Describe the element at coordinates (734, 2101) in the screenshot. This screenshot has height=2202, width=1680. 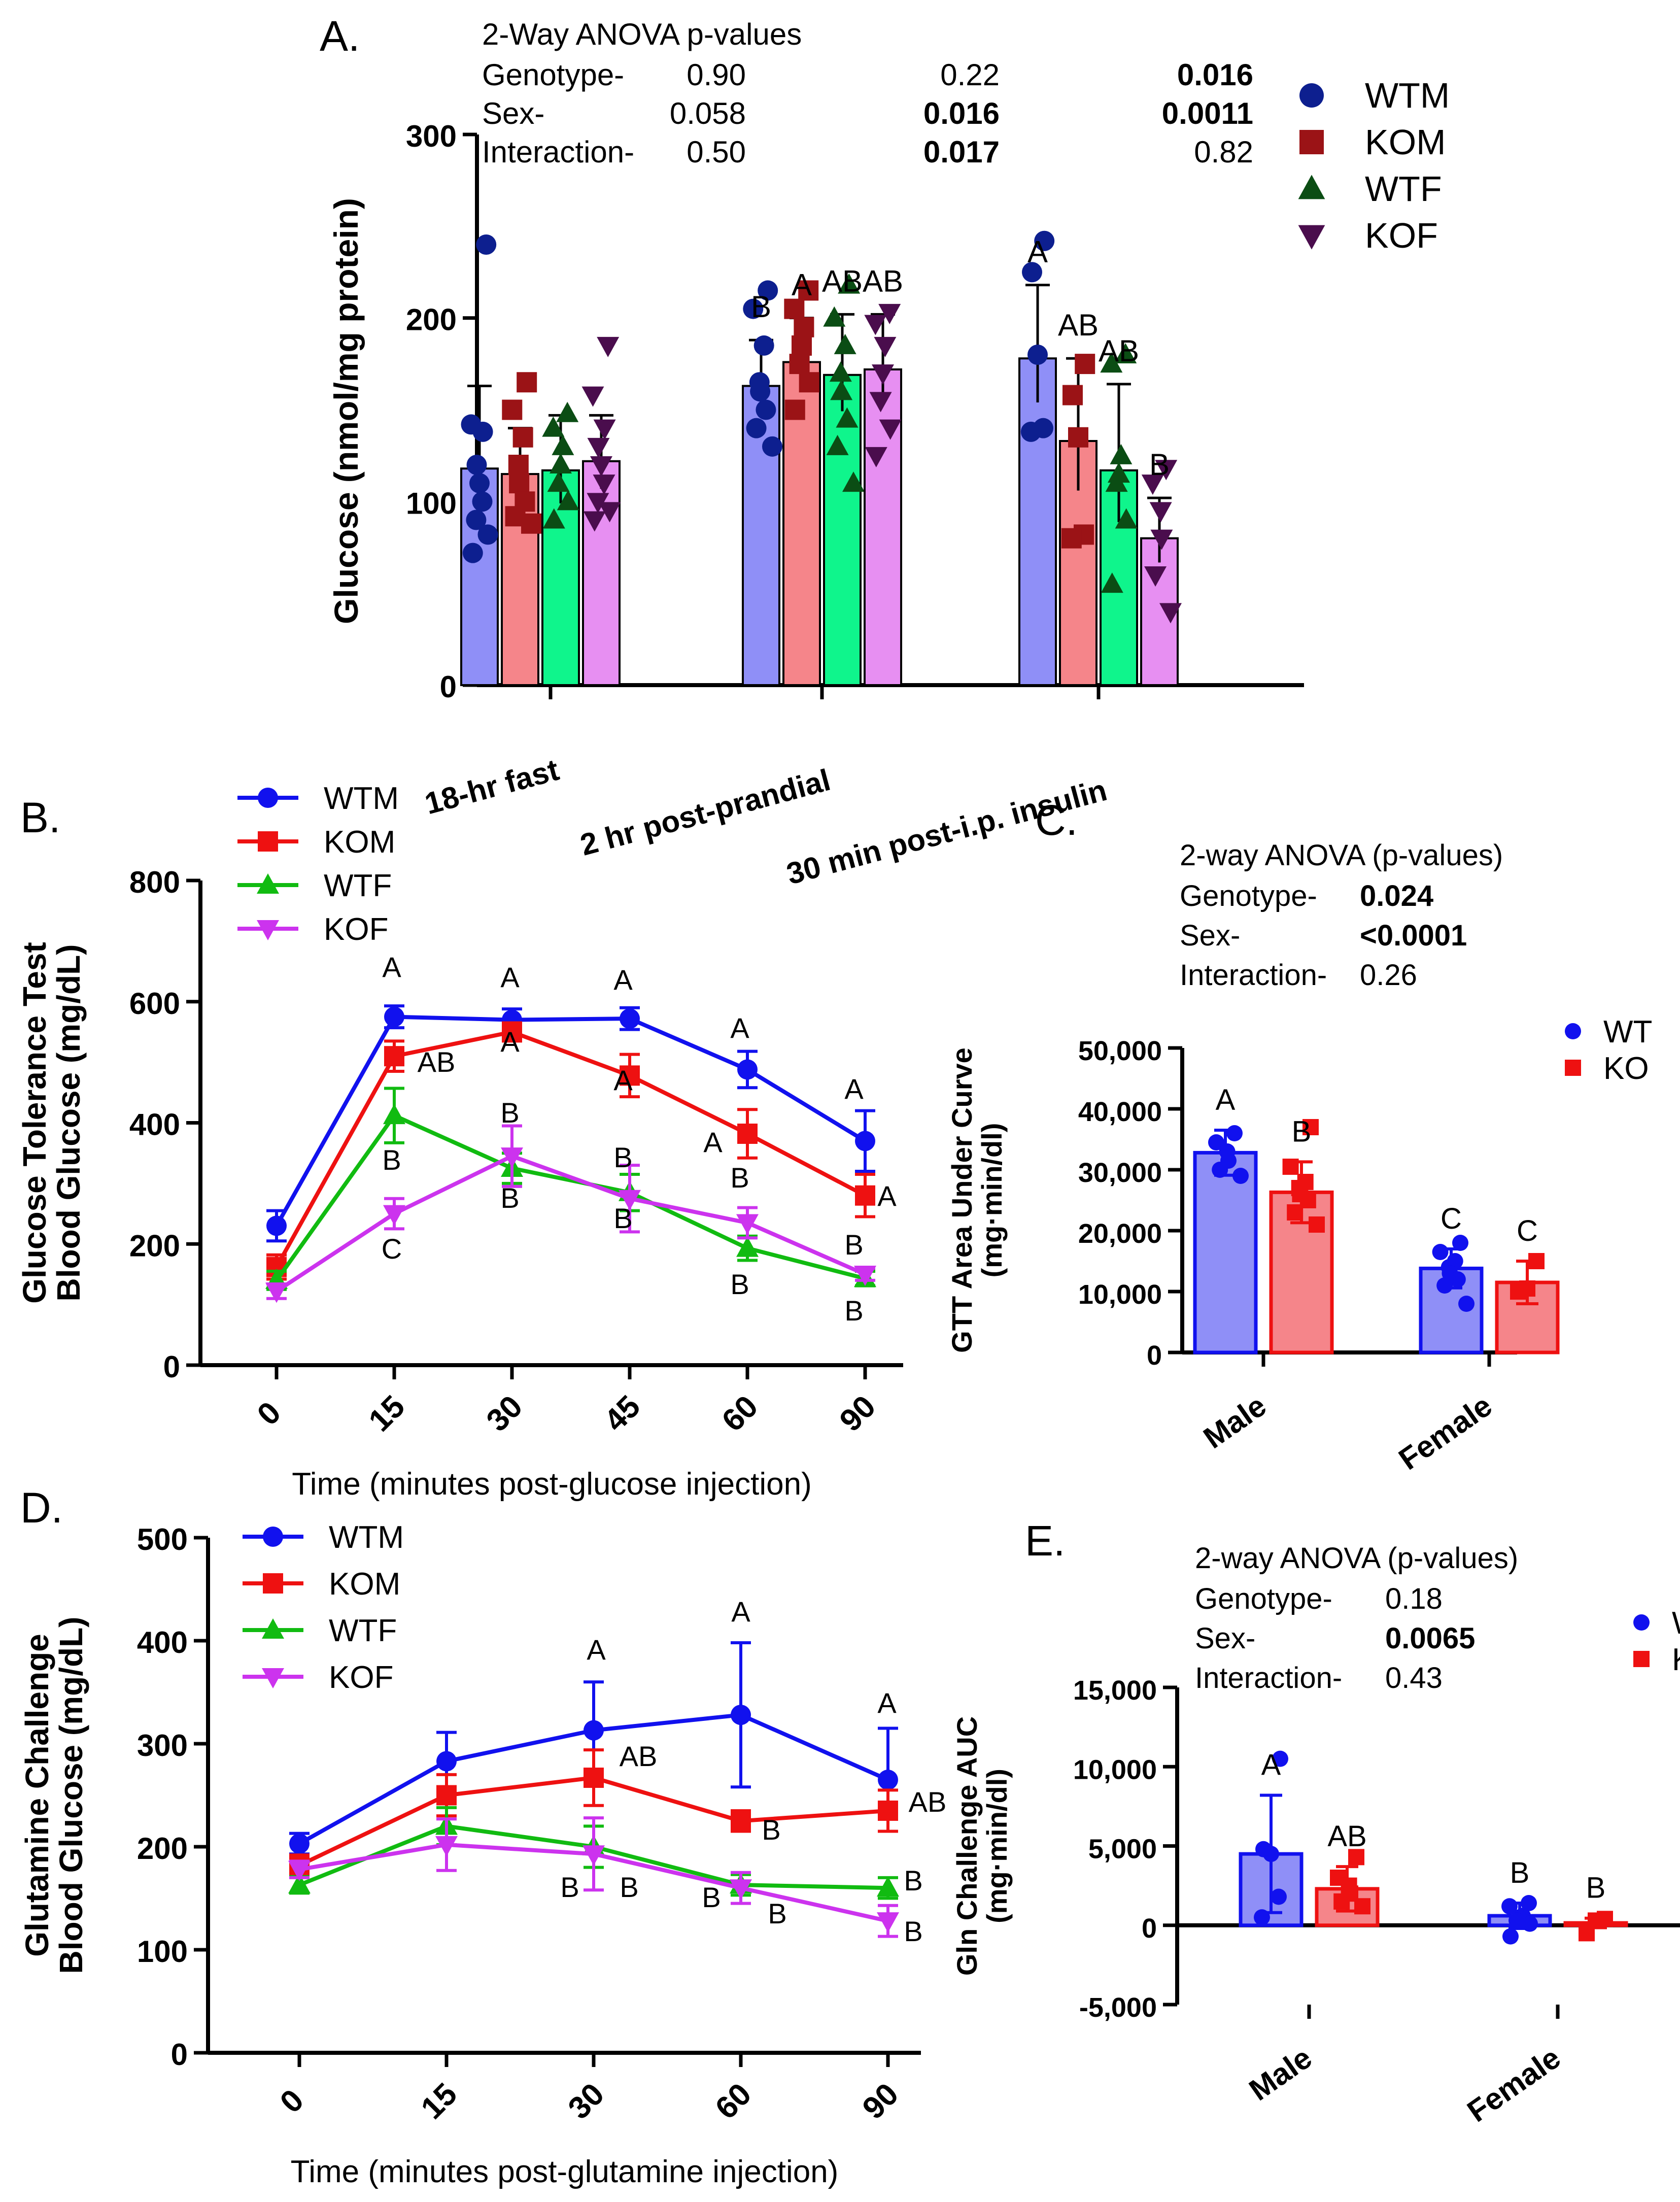
I see `d-x-tick-label: 60` at that location.